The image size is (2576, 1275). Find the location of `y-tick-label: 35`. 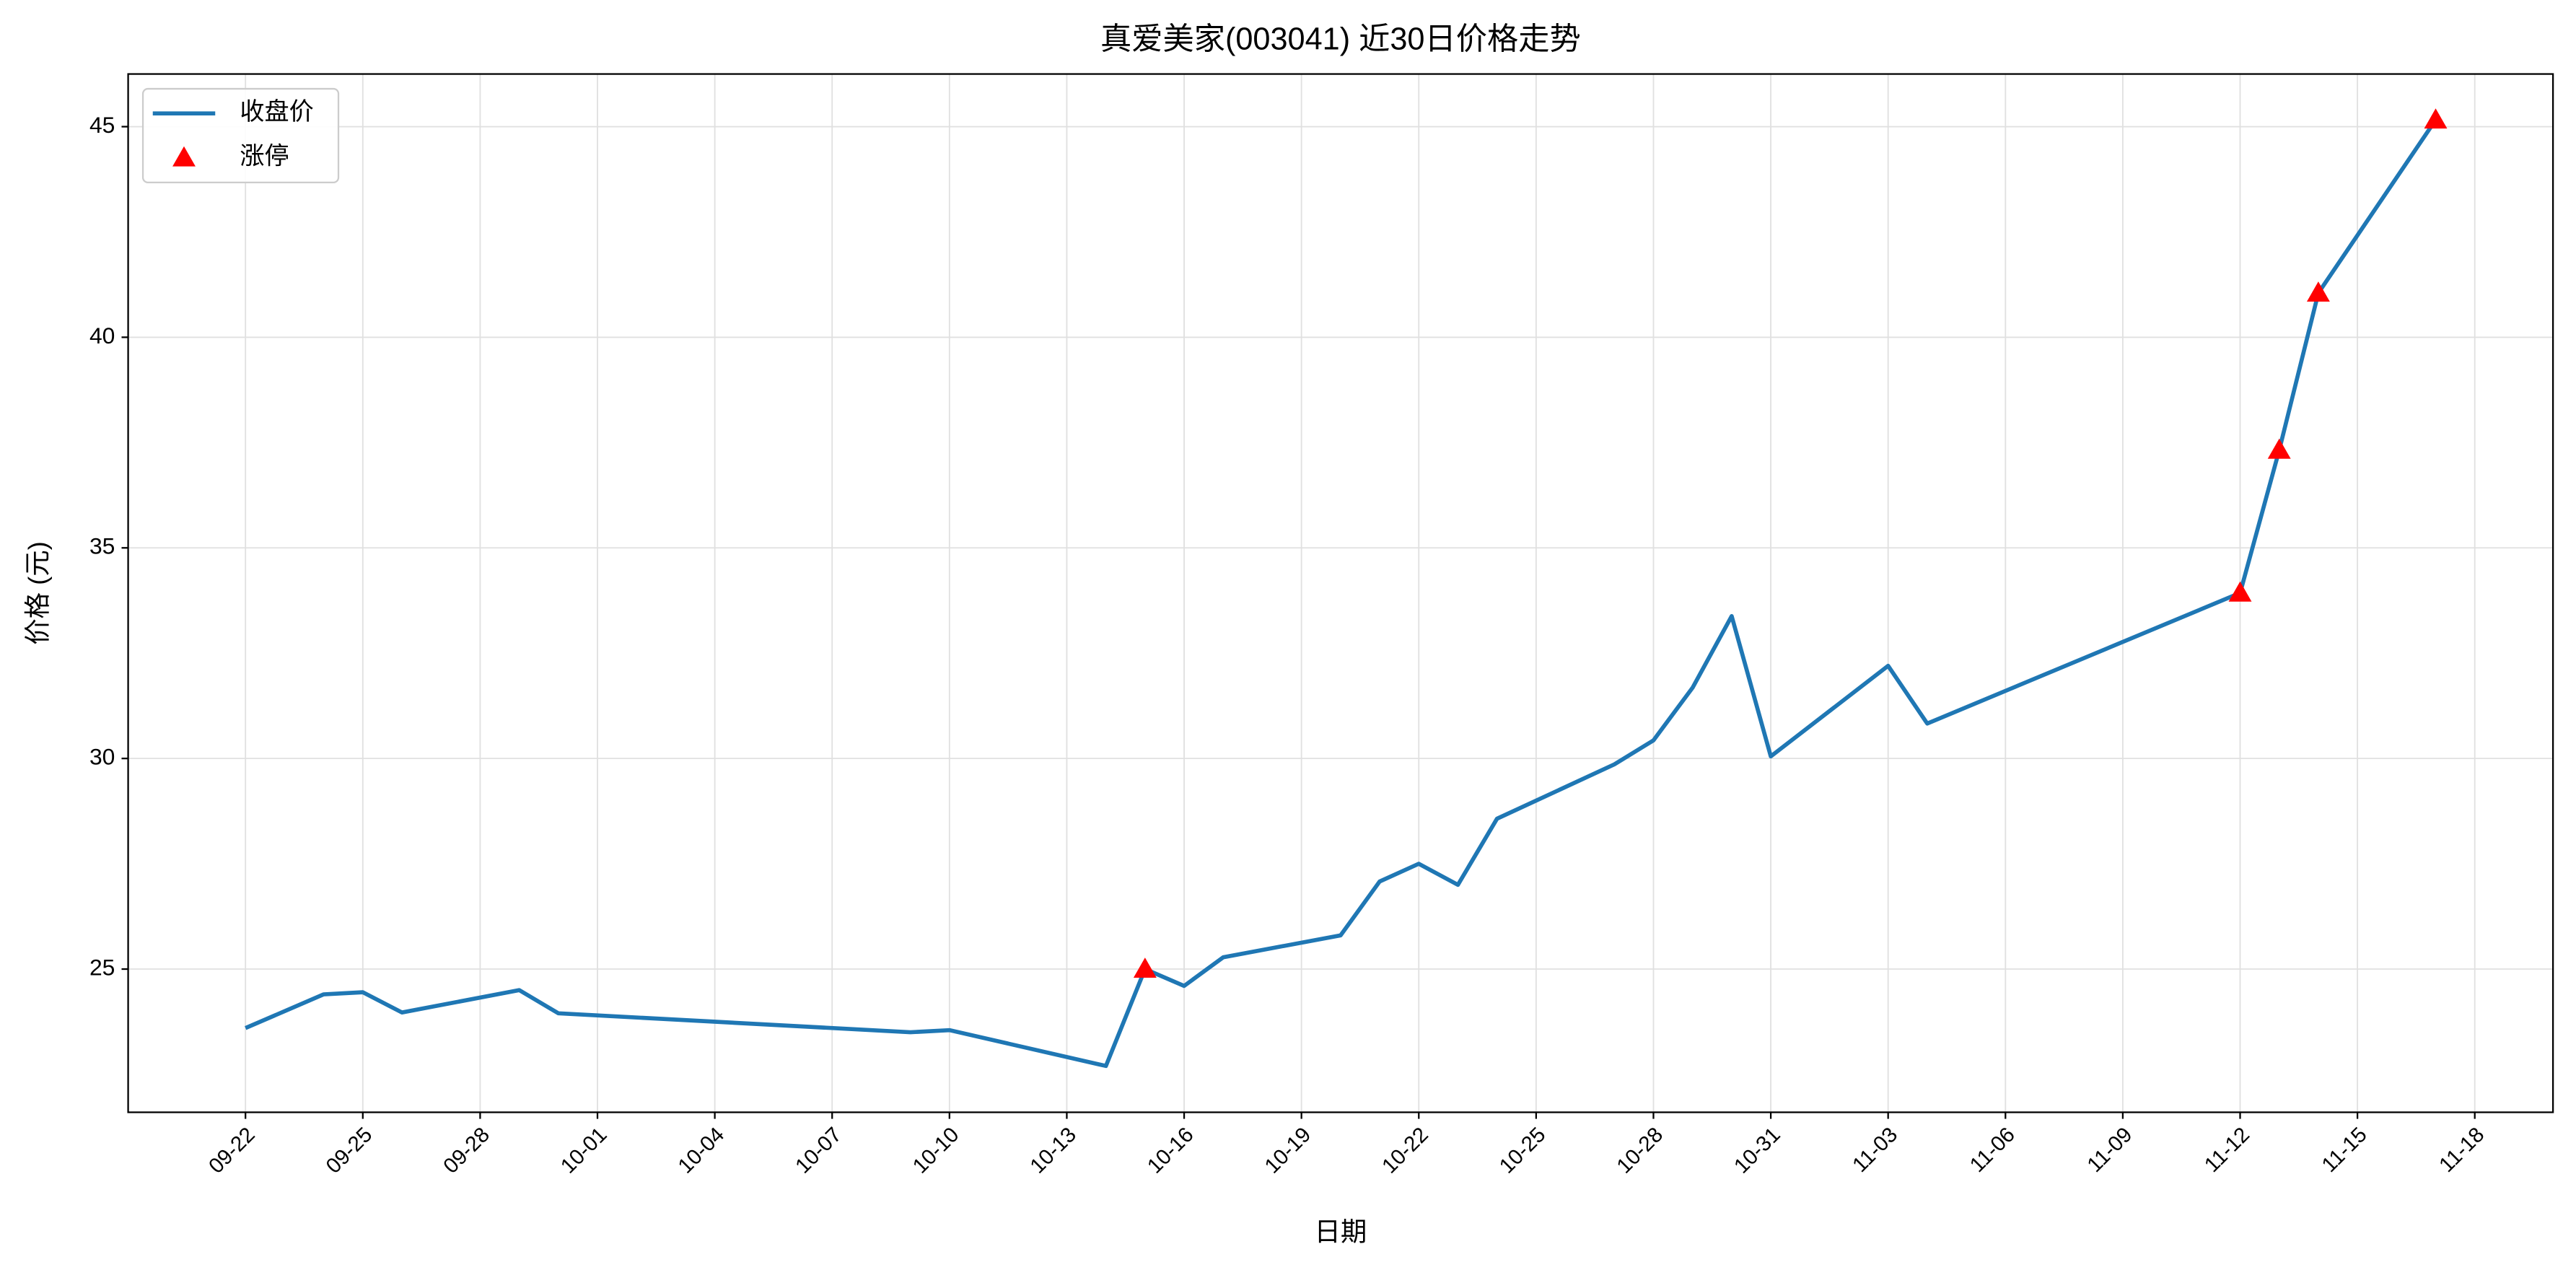

y-tick-label: 35 is located at coordinates (102, 546).